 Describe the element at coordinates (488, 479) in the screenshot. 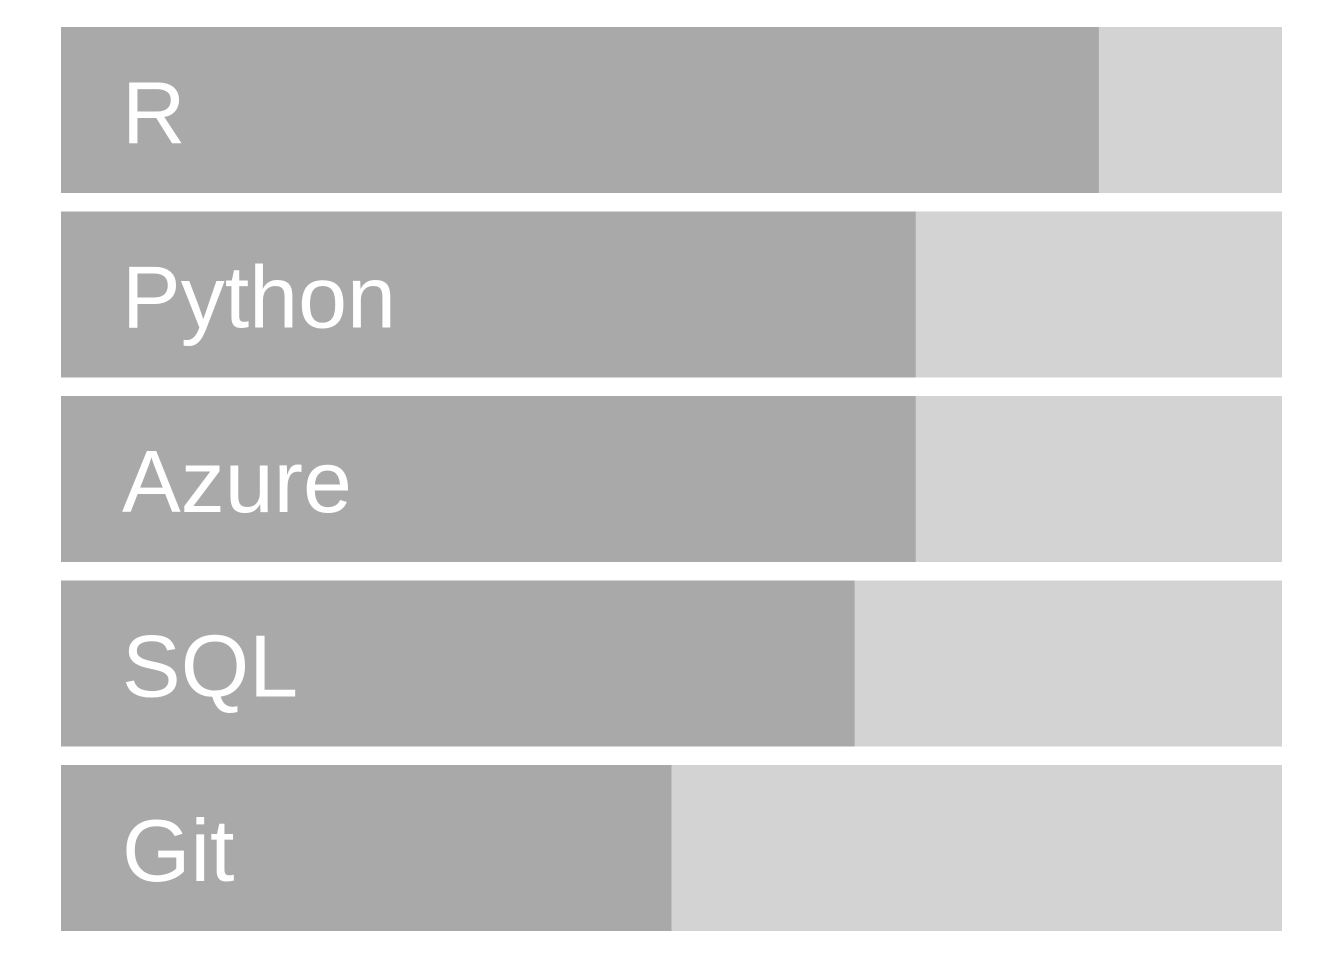

I see `bar-azure` at that location.